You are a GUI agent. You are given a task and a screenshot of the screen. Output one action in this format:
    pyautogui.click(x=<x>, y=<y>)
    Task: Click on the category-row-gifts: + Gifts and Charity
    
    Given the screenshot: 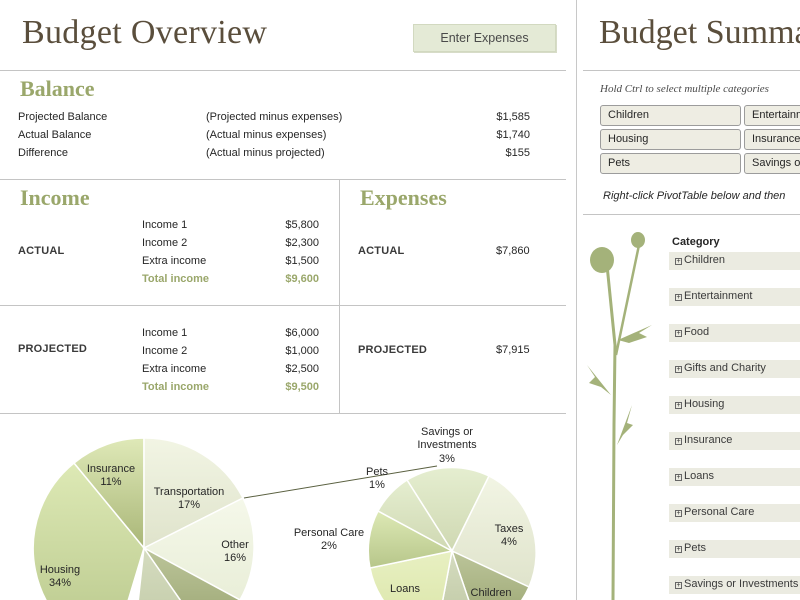 What is the action you would take?
    pyautogui.click(x=734, y=369)
    